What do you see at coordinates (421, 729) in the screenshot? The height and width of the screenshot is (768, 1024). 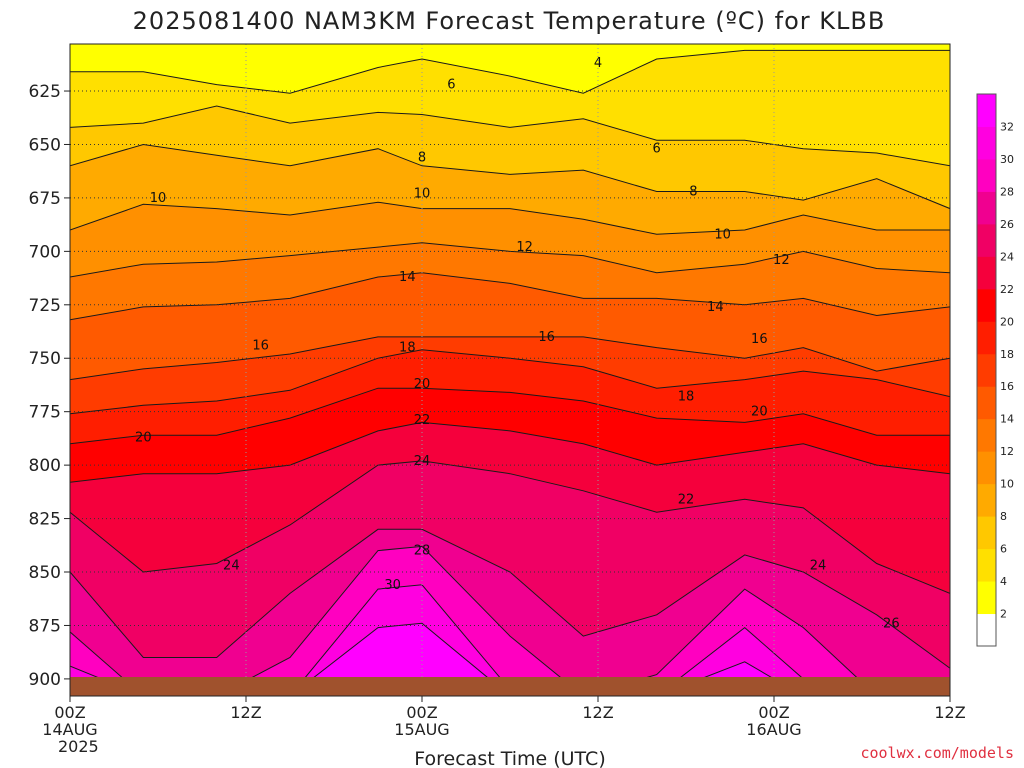 I see `x-tick-label: 15AUG` at bounding box center [421, 729].